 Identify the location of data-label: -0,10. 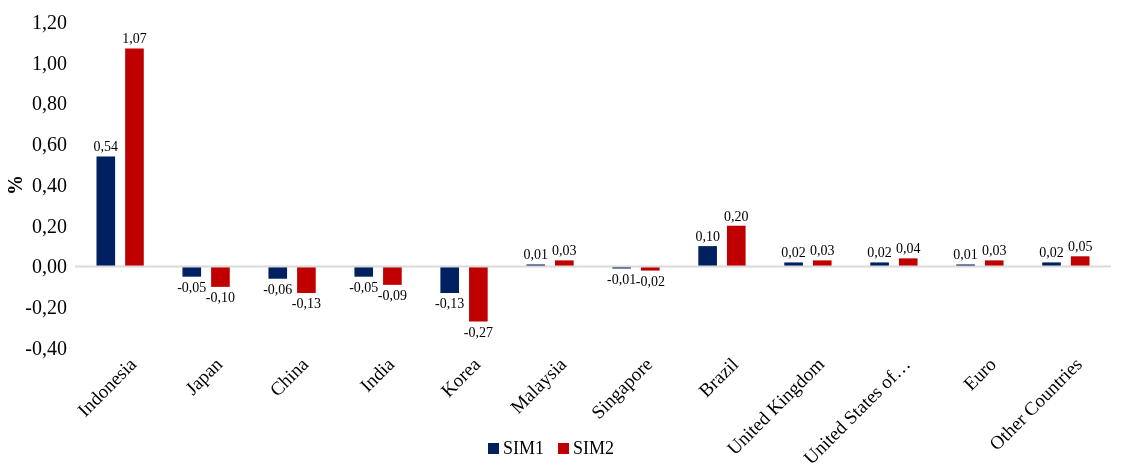
(220, 297).